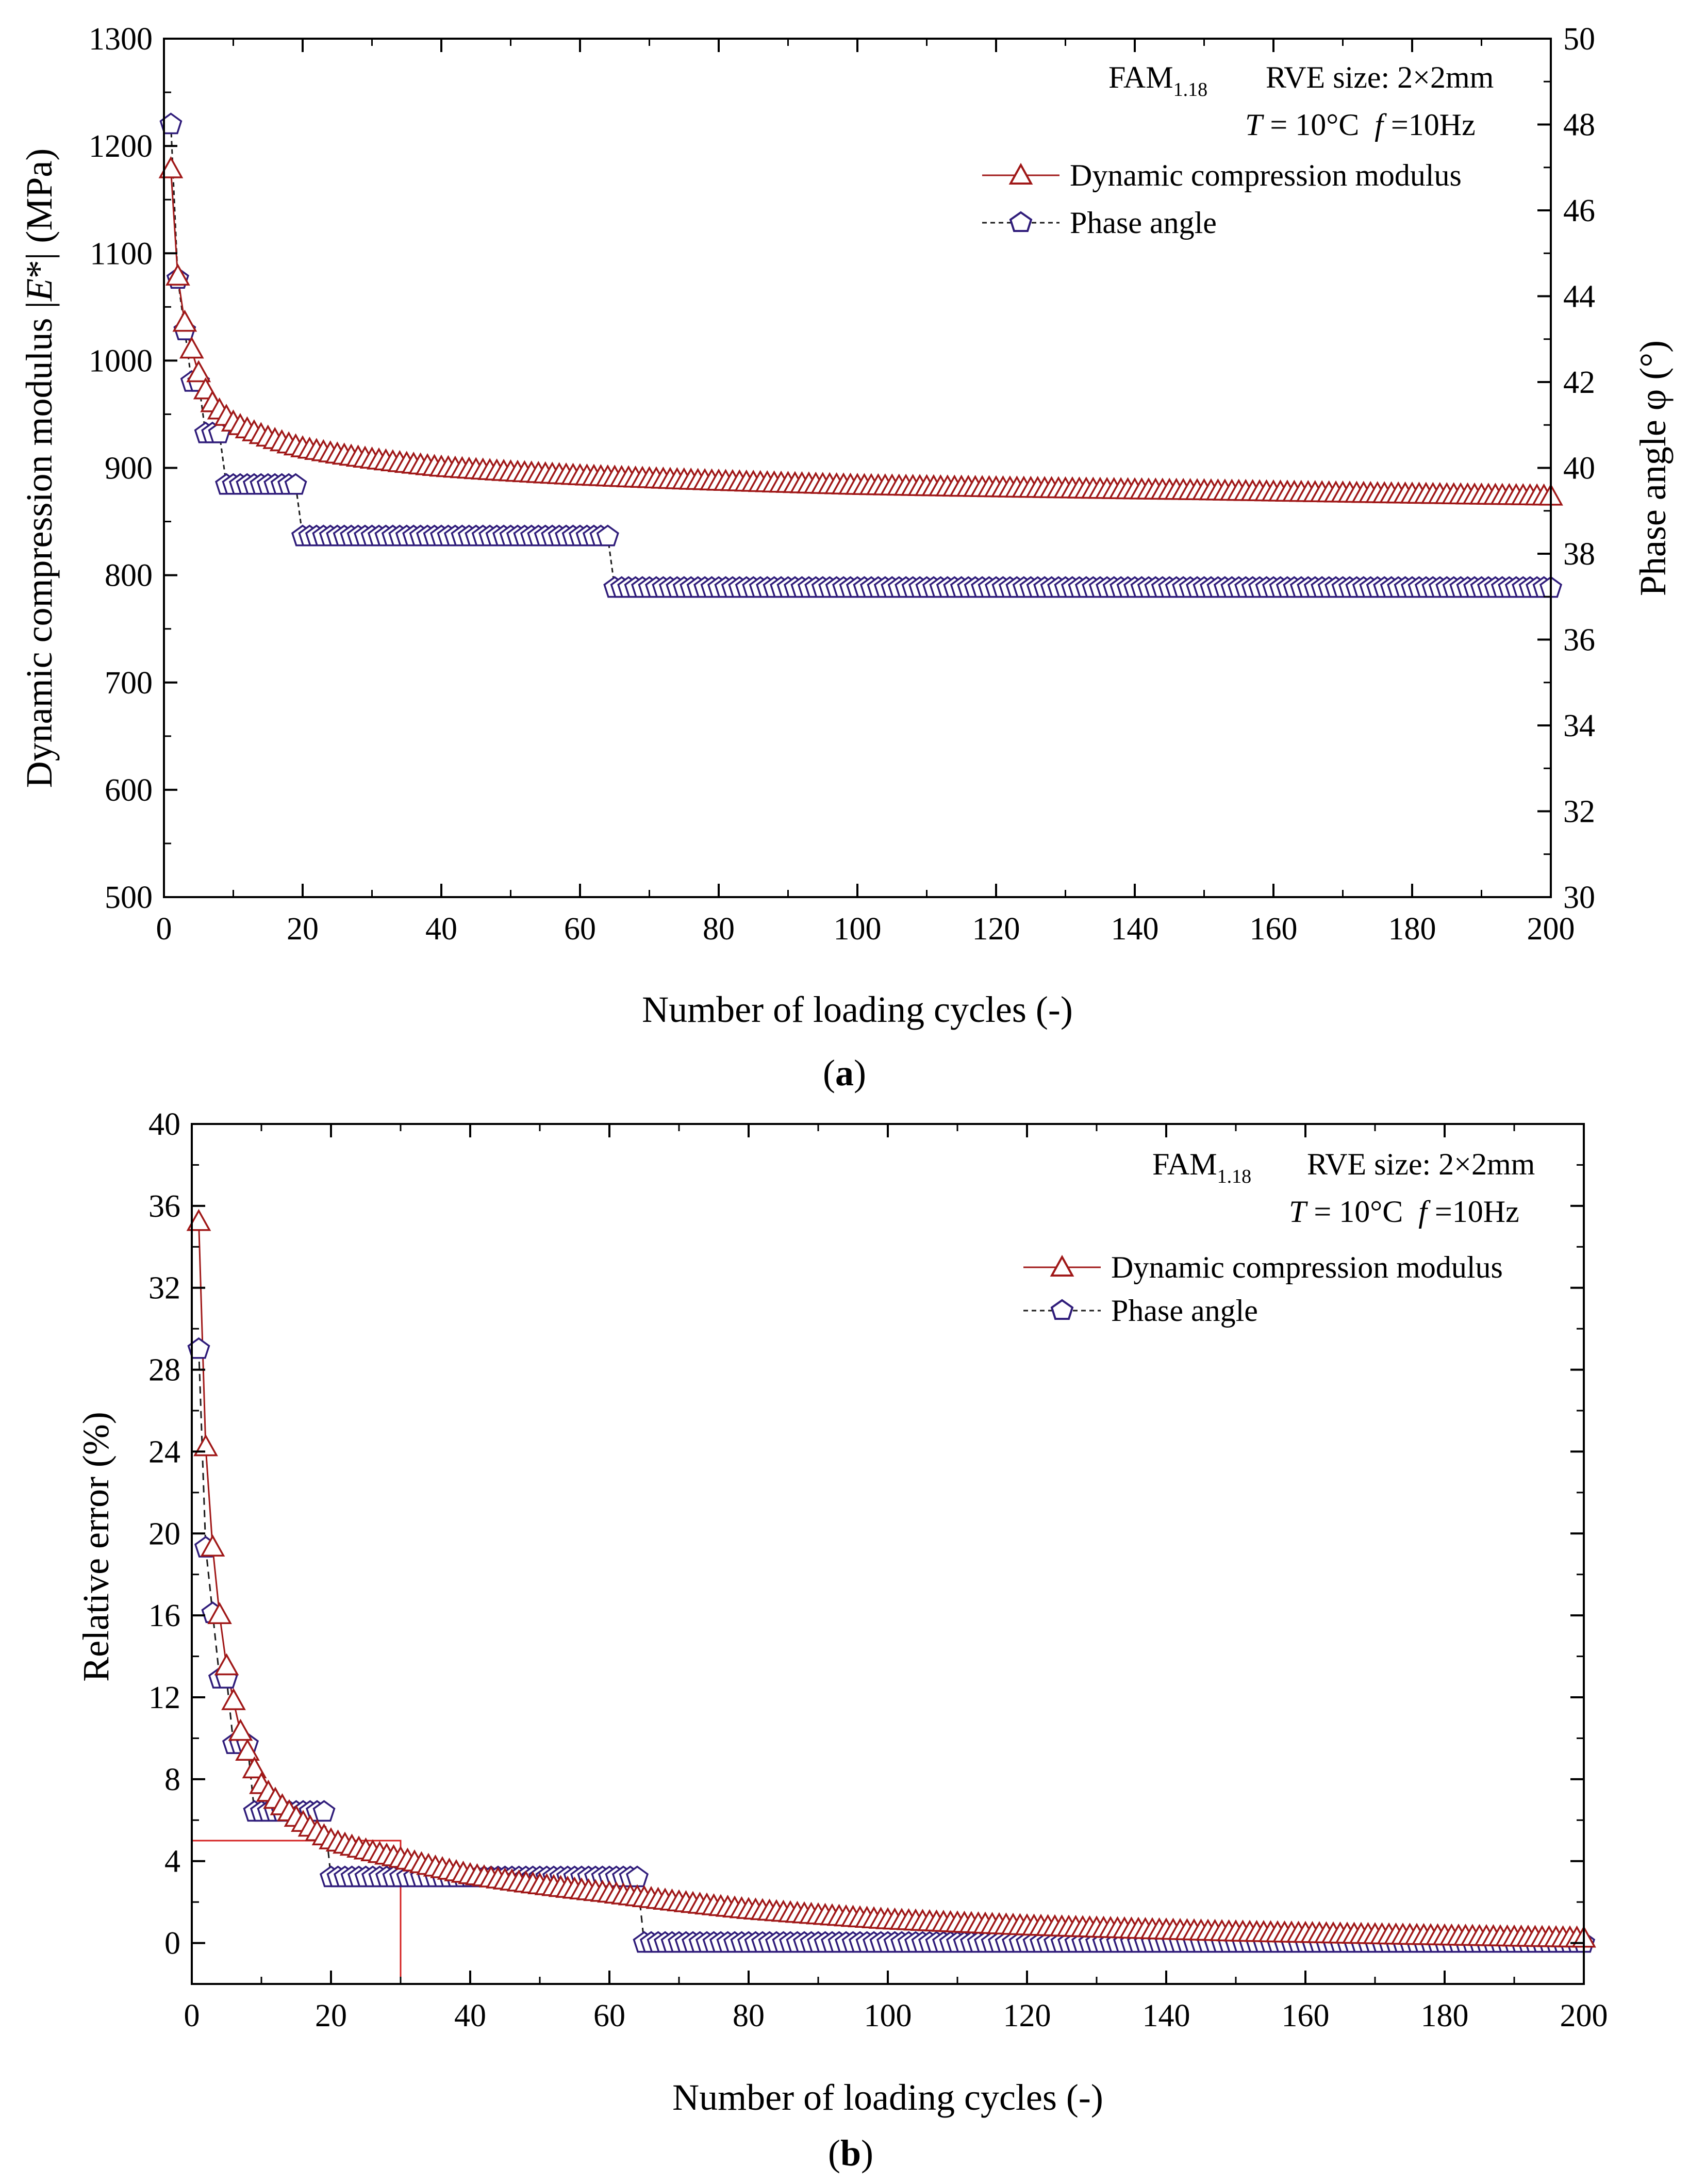 This screenshot has width=1689, height=2184. What do you see at coordinates (164, 1288) in the screenshot?
I see `y-tick-label: 32` at bounding box center [164, 1288].